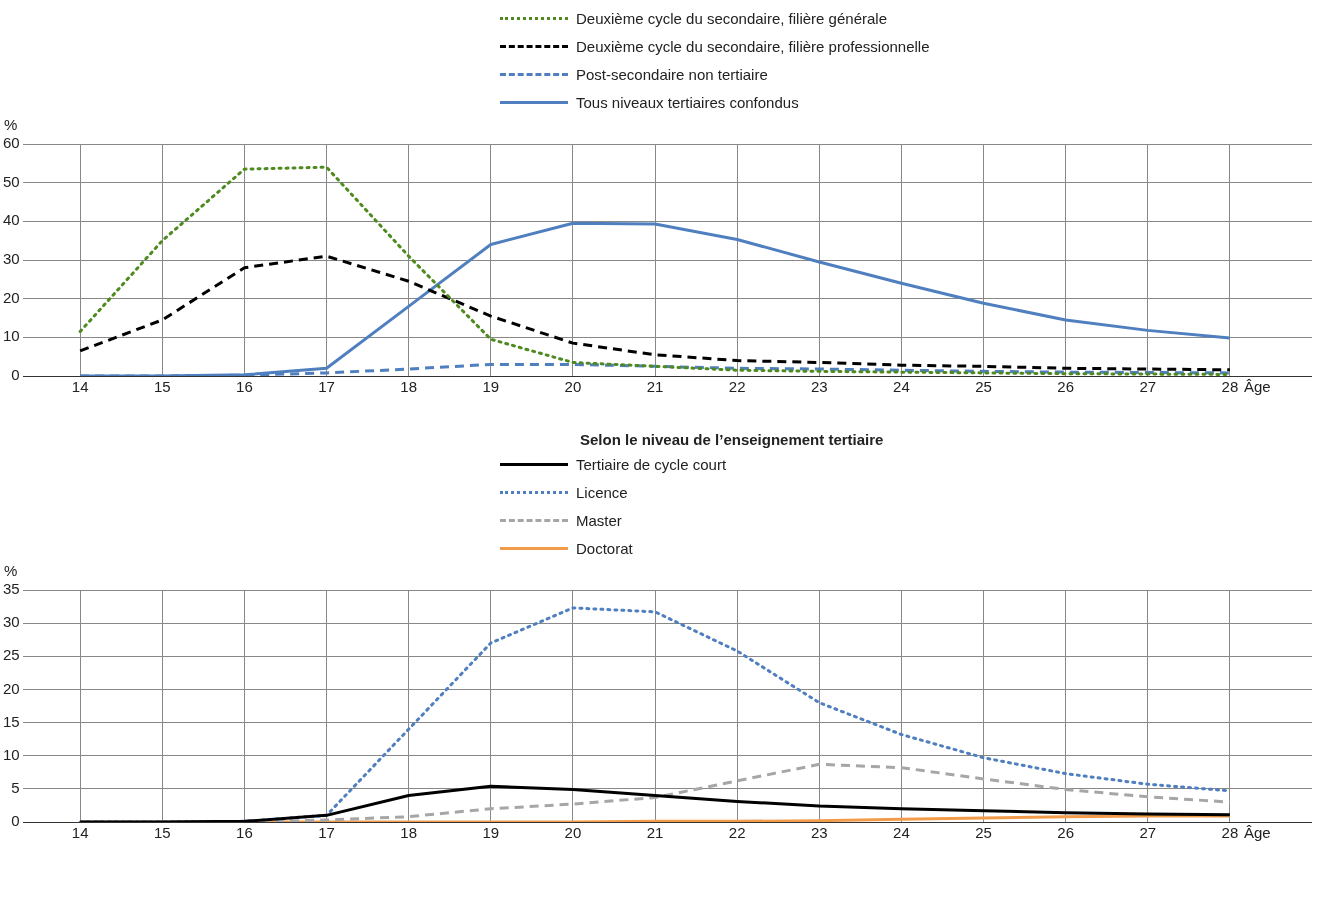 This screenshot has width=1318, height=897. I want to click on y-tick-label: 5, so click(15, 787).